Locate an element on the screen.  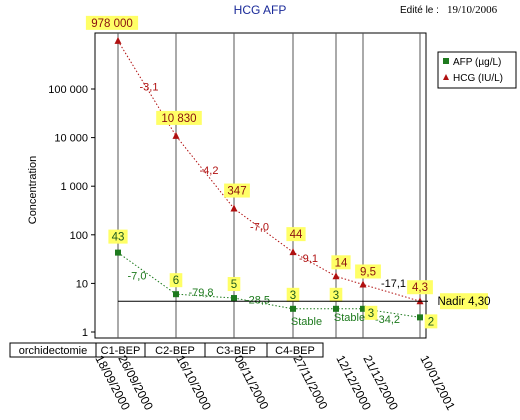
y-tick-label: 10 000 is located at coordinates (71, 139).